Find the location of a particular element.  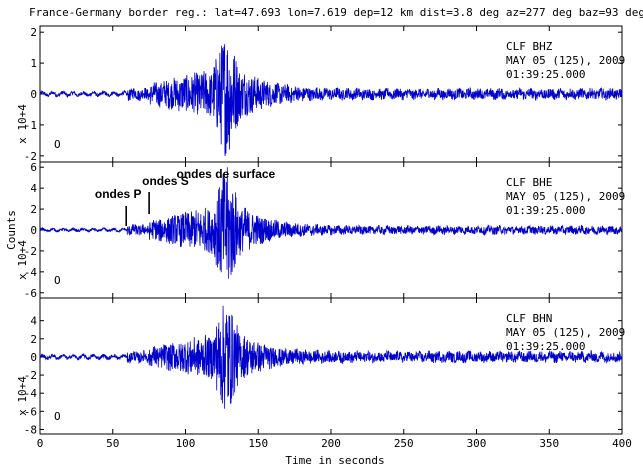

x-tick-label: 400 is located at coordinates (622, 443).